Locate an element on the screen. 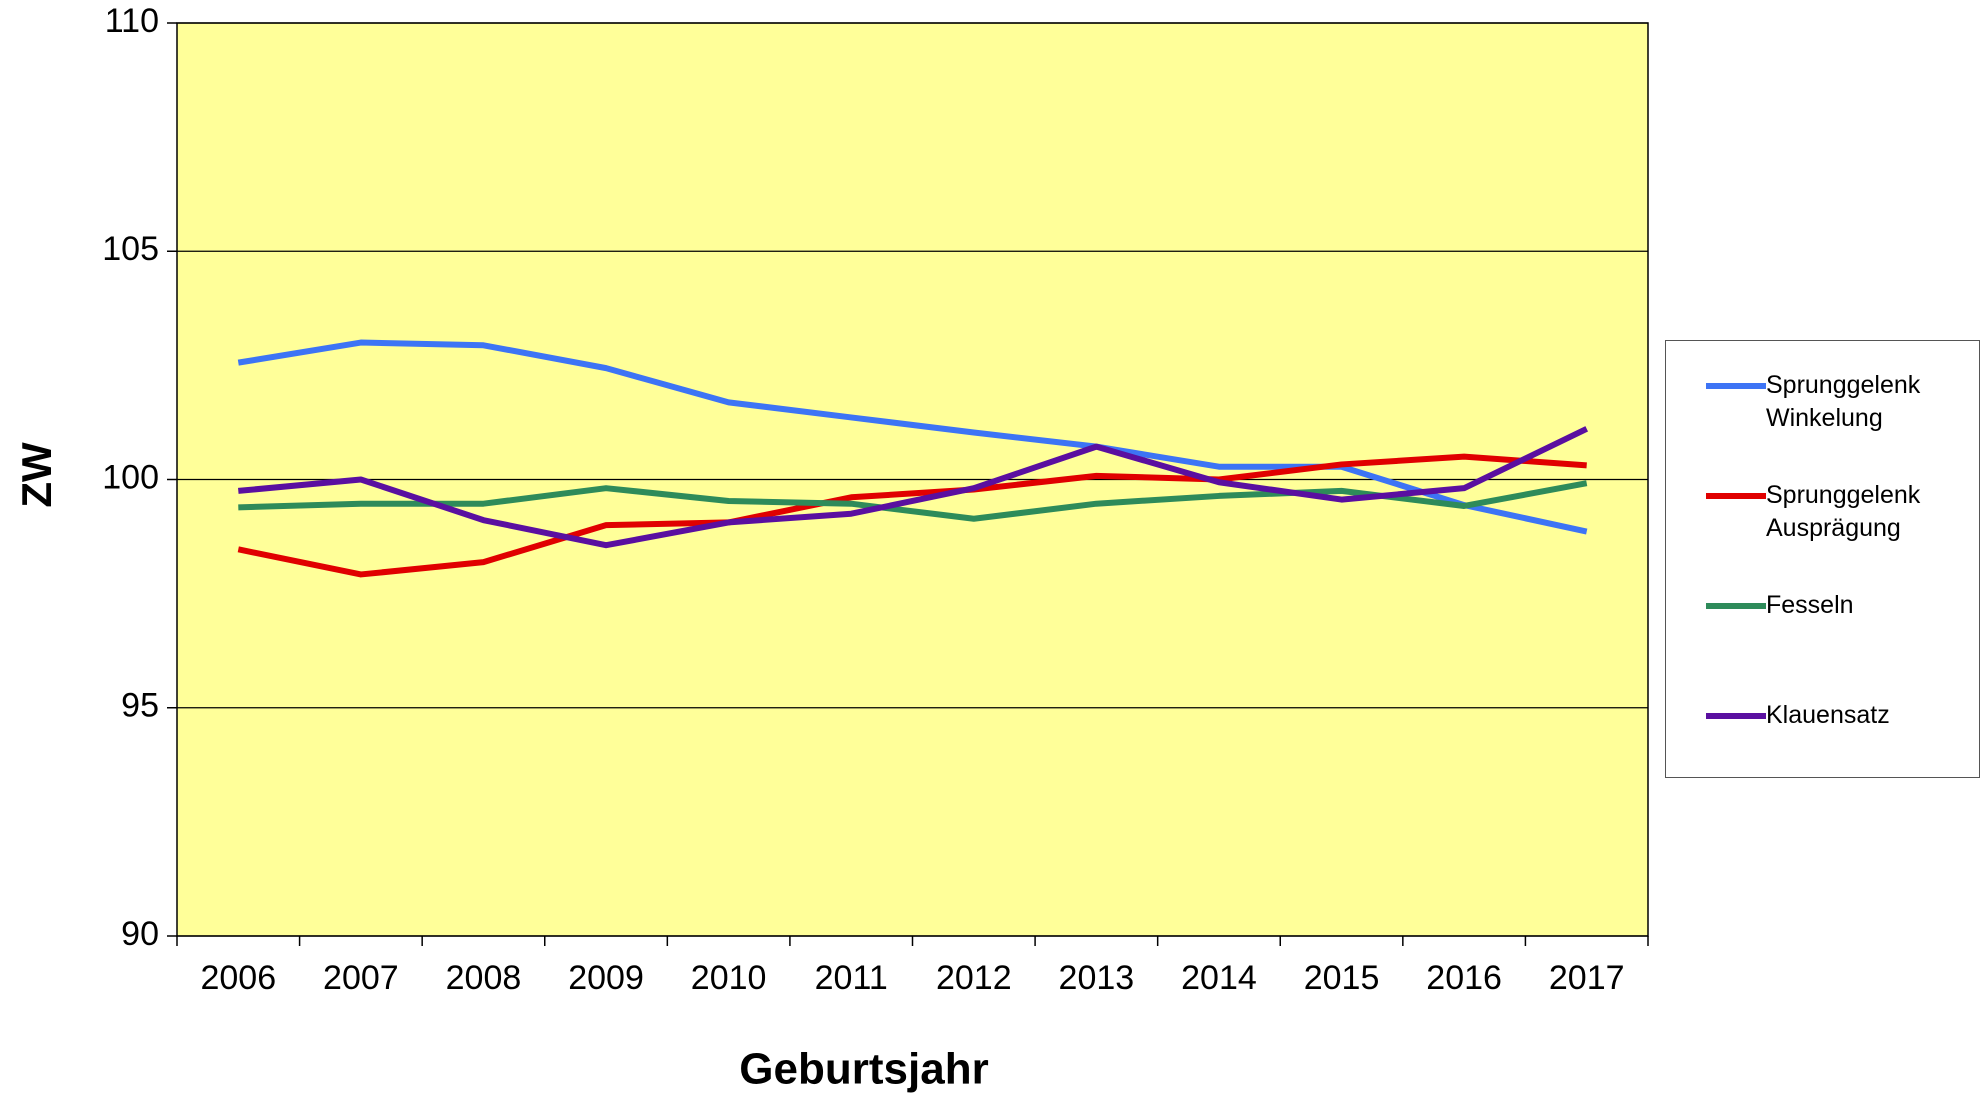 The width and height of the screenshot is (1988, 1101). y-tick-label: 105 is located at coordinates (130, 249).